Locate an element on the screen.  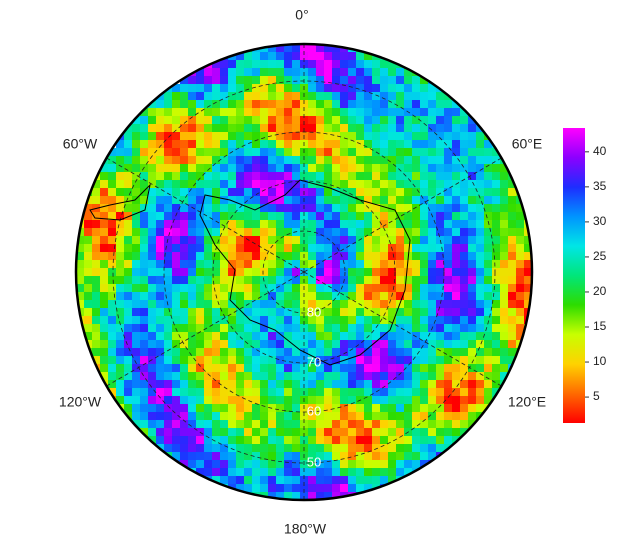
longitude-label: 60°W is located at coordinates (80, 144).